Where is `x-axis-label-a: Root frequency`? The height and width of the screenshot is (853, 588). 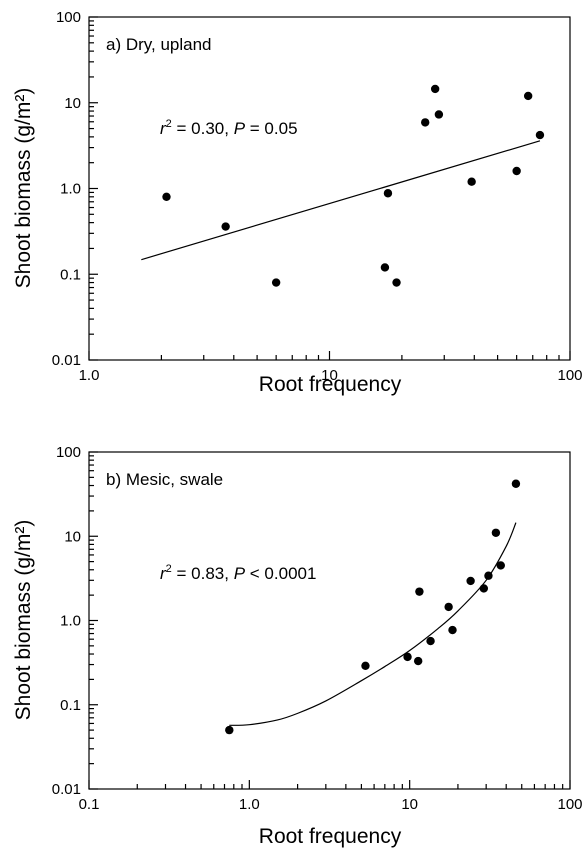 x-axis-label-a: Root frequency is located at coordinates (330, 384).